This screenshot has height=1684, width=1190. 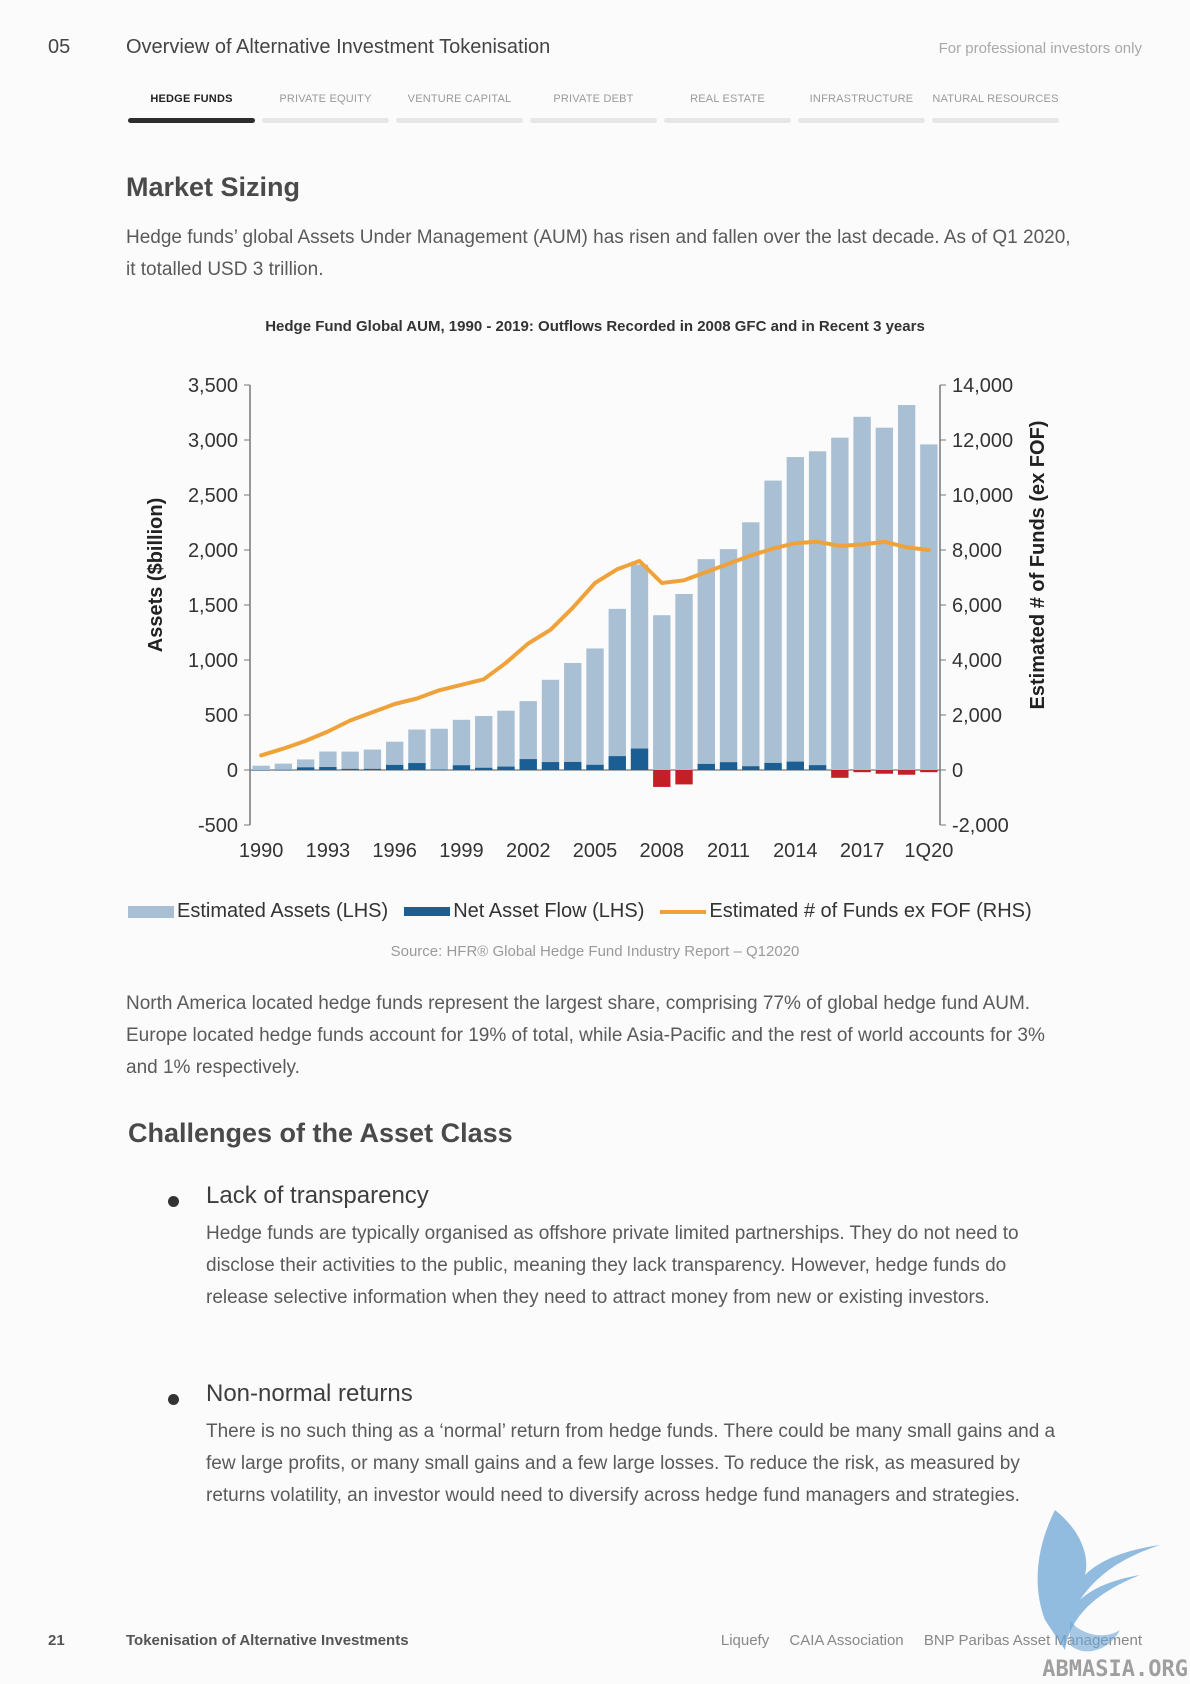 What do you see at coordinates (461, 851) in the screenshot?
I see `x-tick-label: 1999` at bounding box center [461, 851].